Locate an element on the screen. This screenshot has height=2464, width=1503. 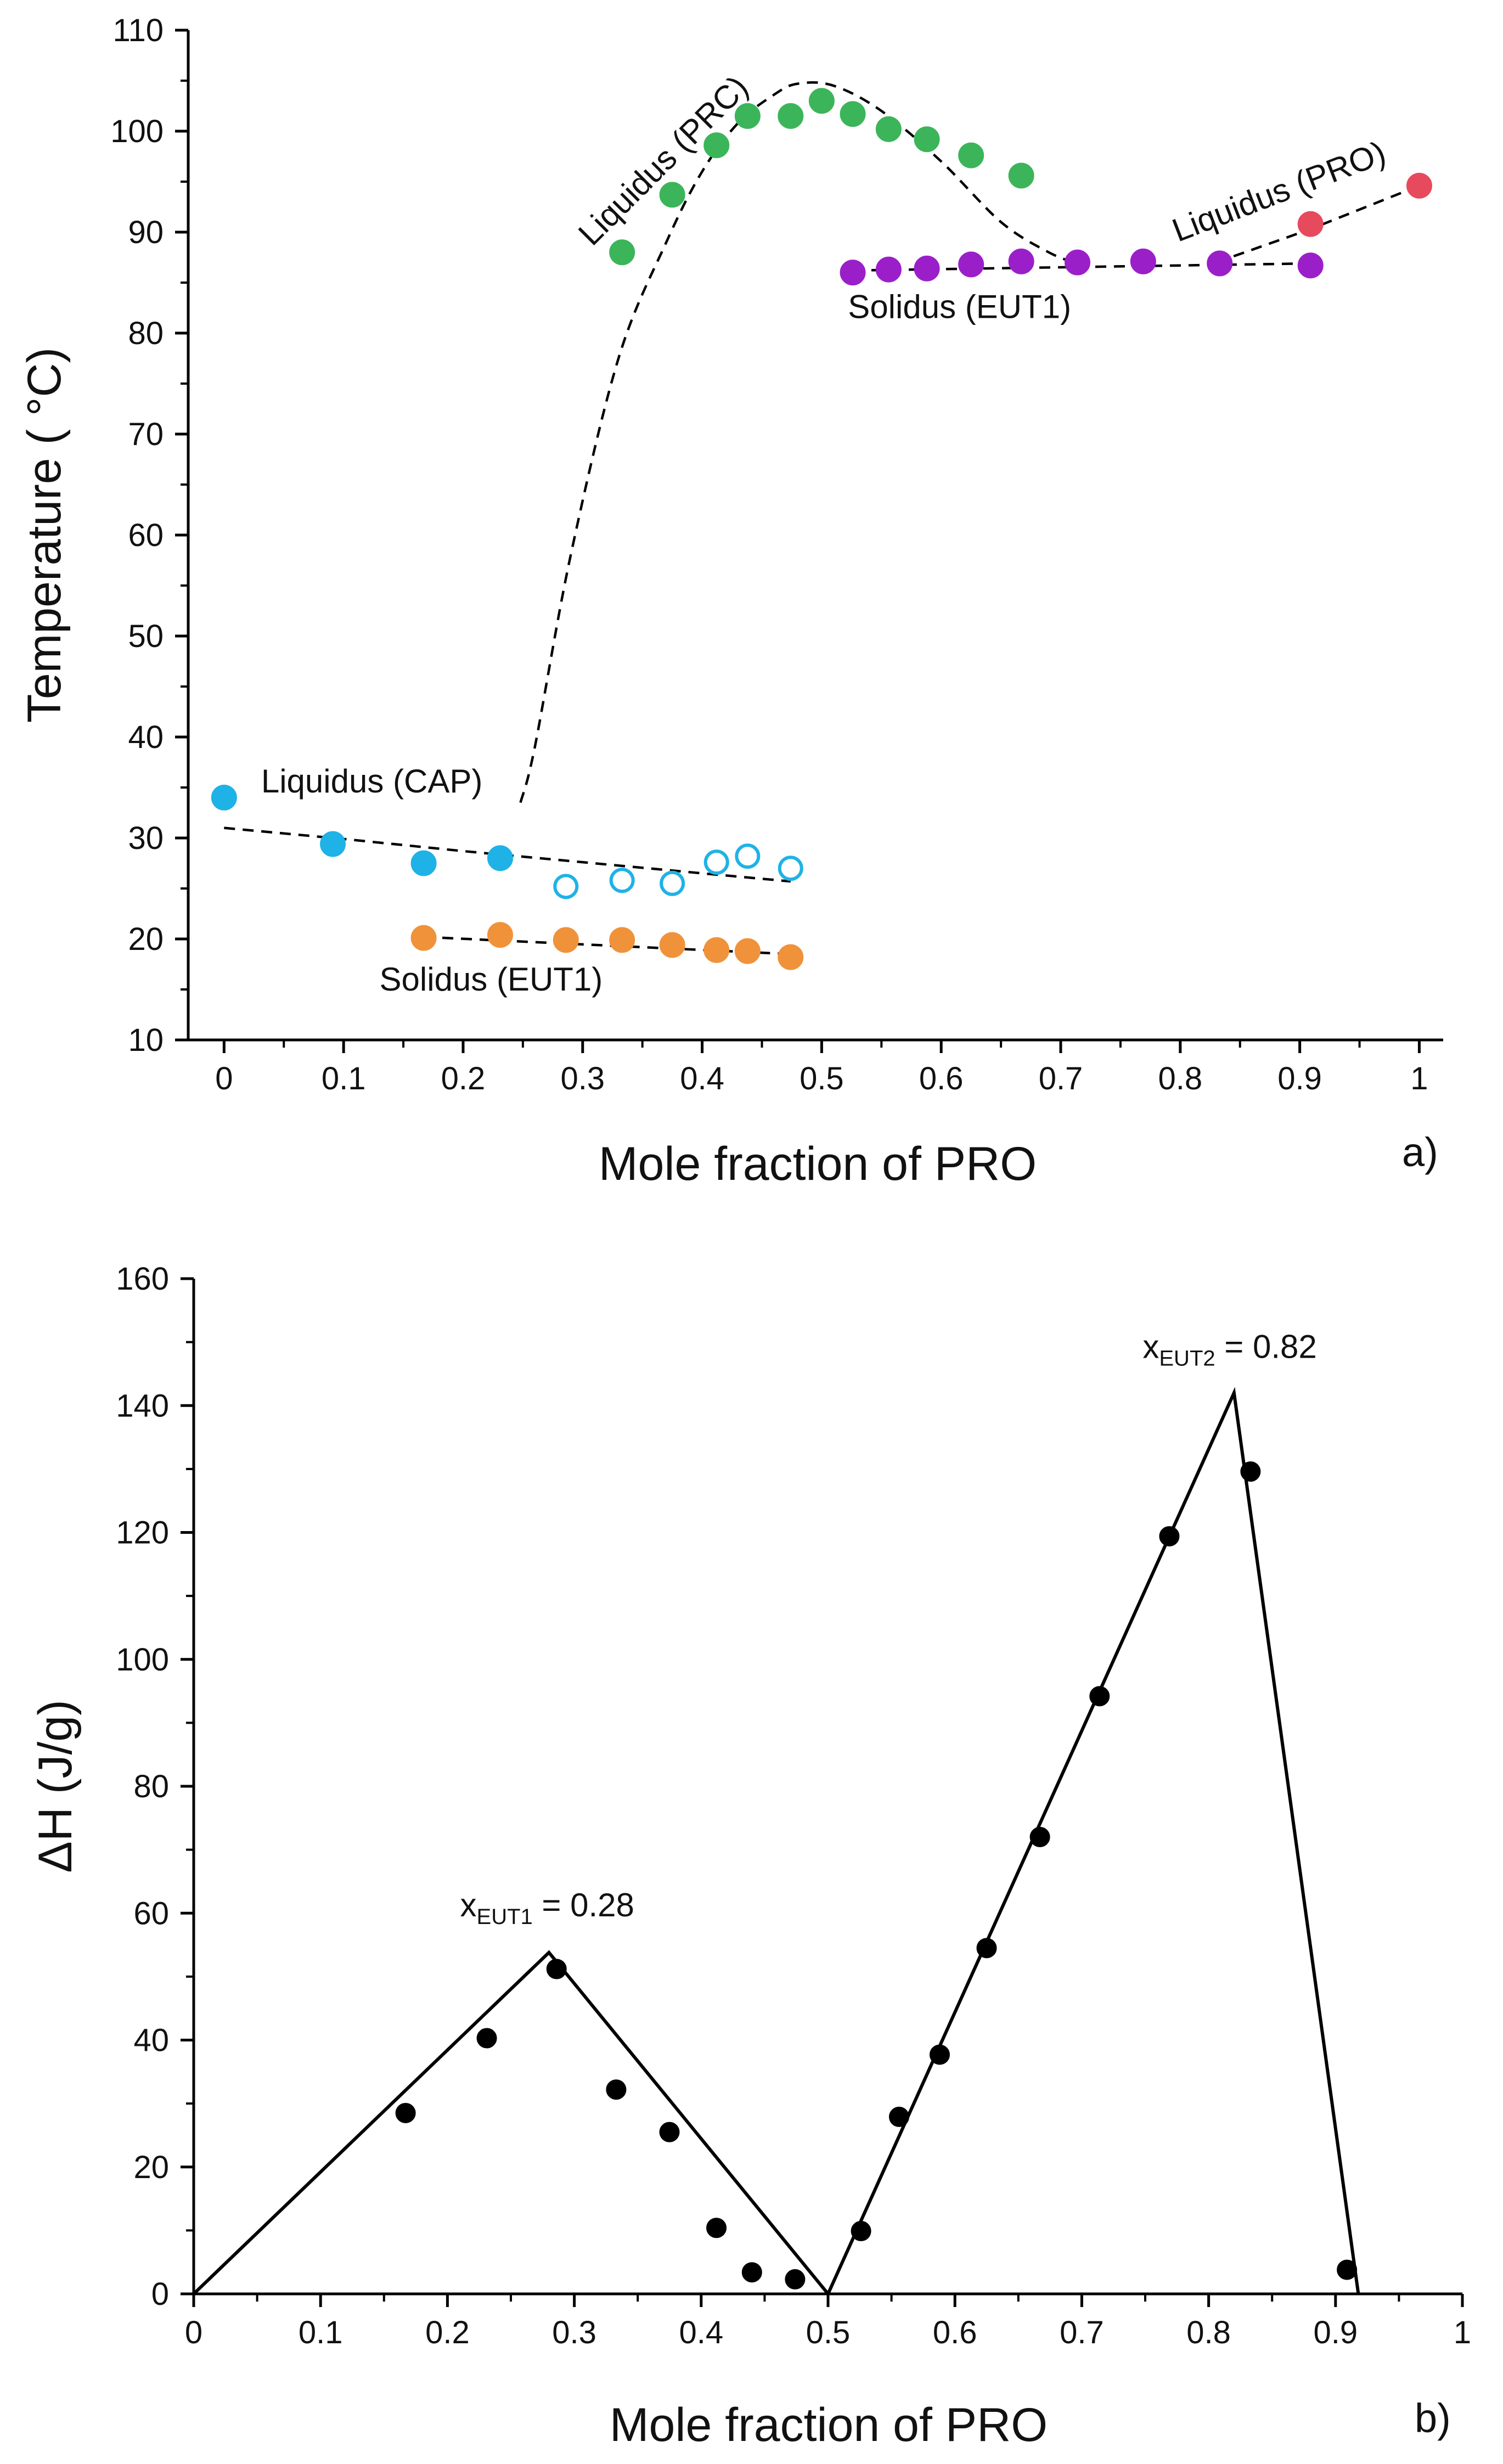
a-x-tick-label-4: 0.4 is located at coordinates (702, 1078).